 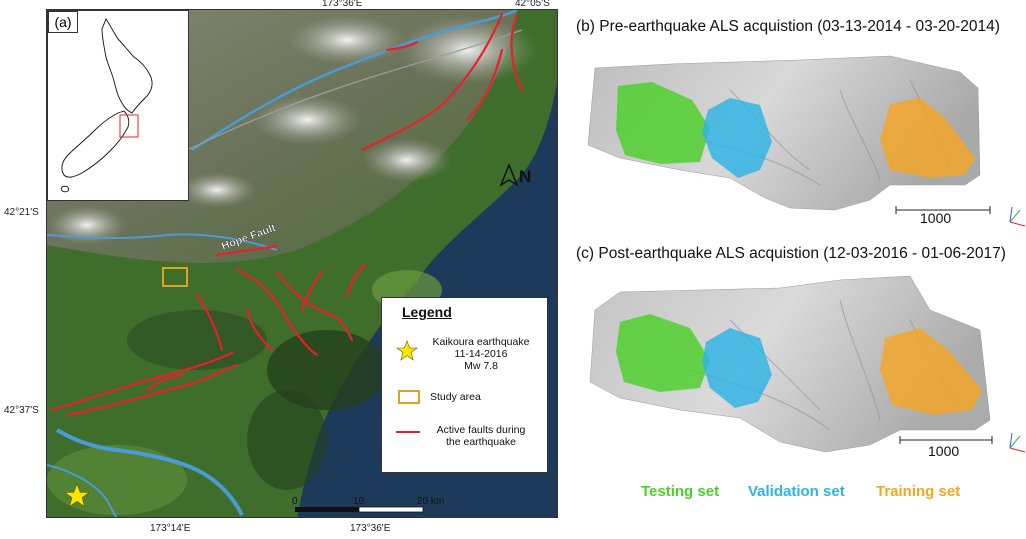 What do you see at coordinates (784, 133) in the screenshot?
I see `panel-b-hillshade` at bounding box center [784, 133].